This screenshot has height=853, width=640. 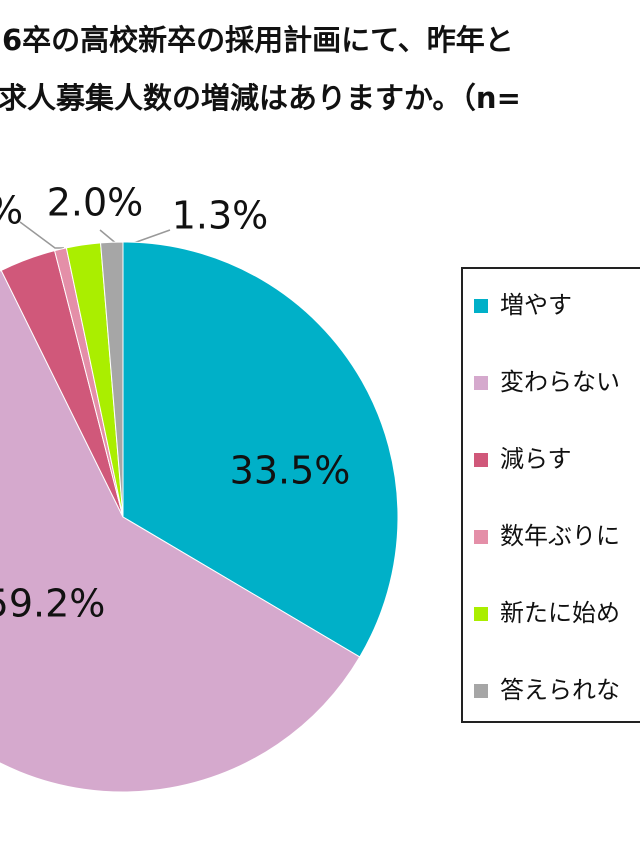 I want to click on legend-label: 増やす, so click(x=536, y=305).